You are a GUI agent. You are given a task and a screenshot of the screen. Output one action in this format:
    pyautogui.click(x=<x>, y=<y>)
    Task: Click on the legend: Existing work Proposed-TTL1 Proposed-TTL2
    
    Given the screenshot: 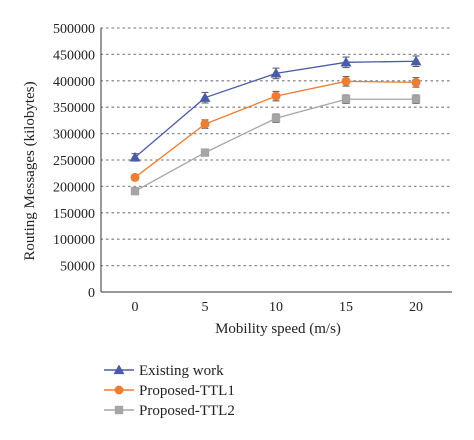 What is the action you would take?
    pyautogui.click(x=169, y=391)
    